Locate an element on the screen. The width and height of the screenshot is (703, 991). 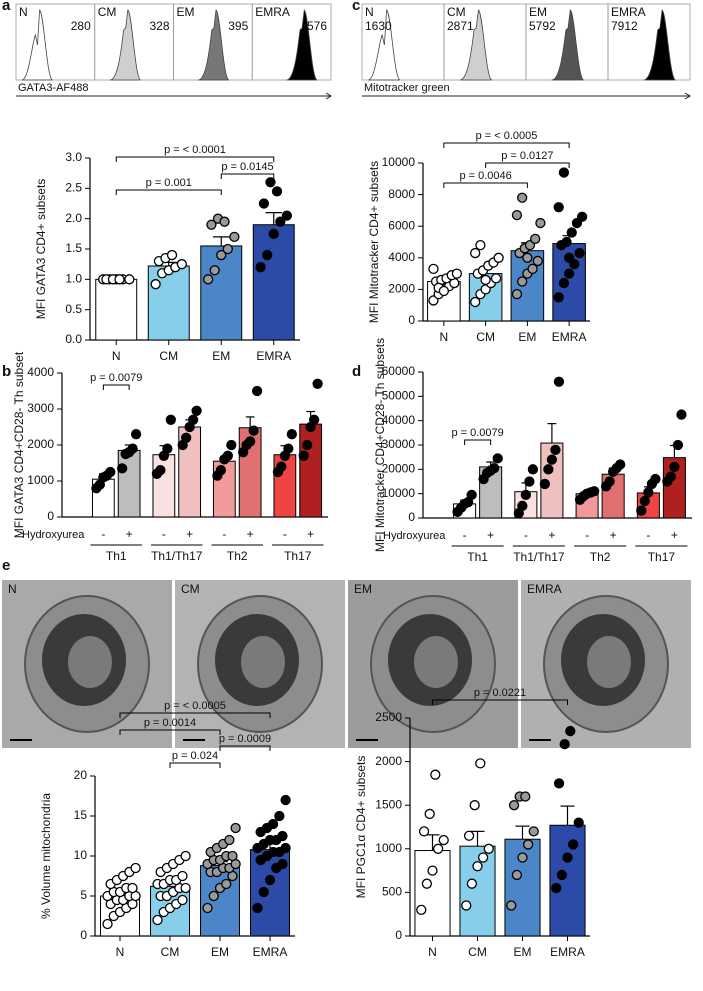
y-tick-label: 1500 is located at coordinates (388, 804).